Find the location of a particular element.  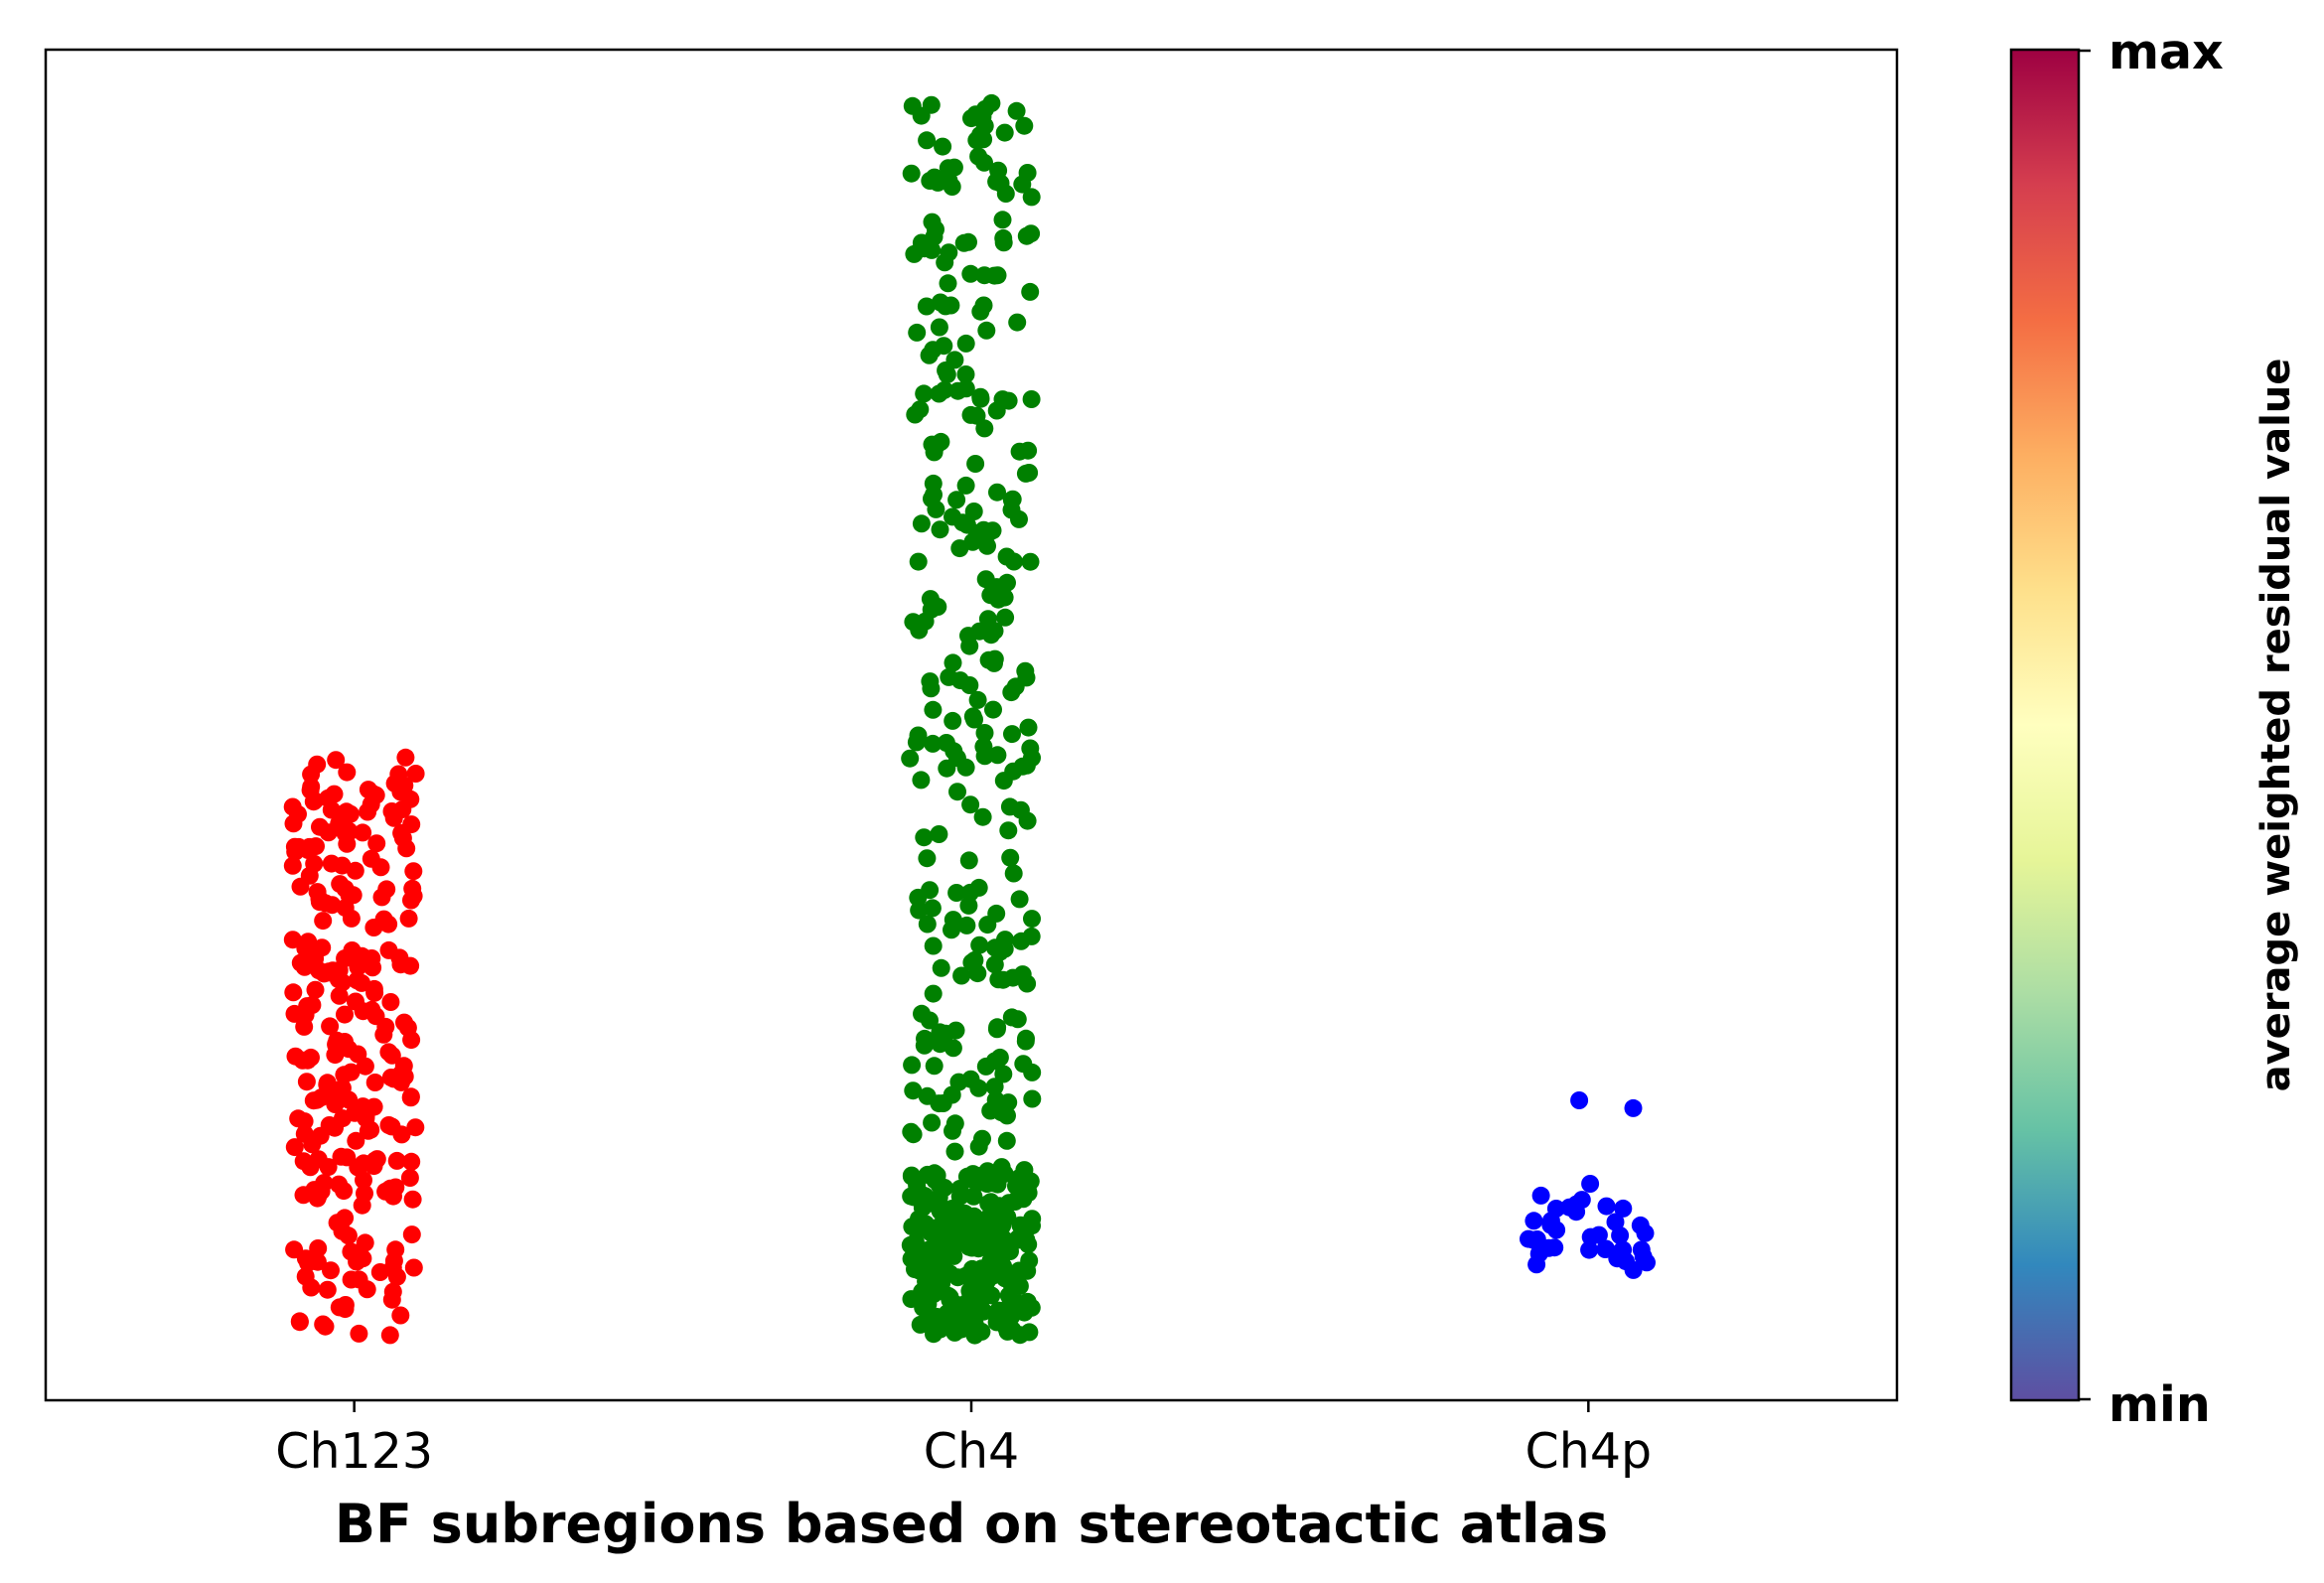

x-tick-label-ch123: Ch123 is located at coordinates (354, 1452).